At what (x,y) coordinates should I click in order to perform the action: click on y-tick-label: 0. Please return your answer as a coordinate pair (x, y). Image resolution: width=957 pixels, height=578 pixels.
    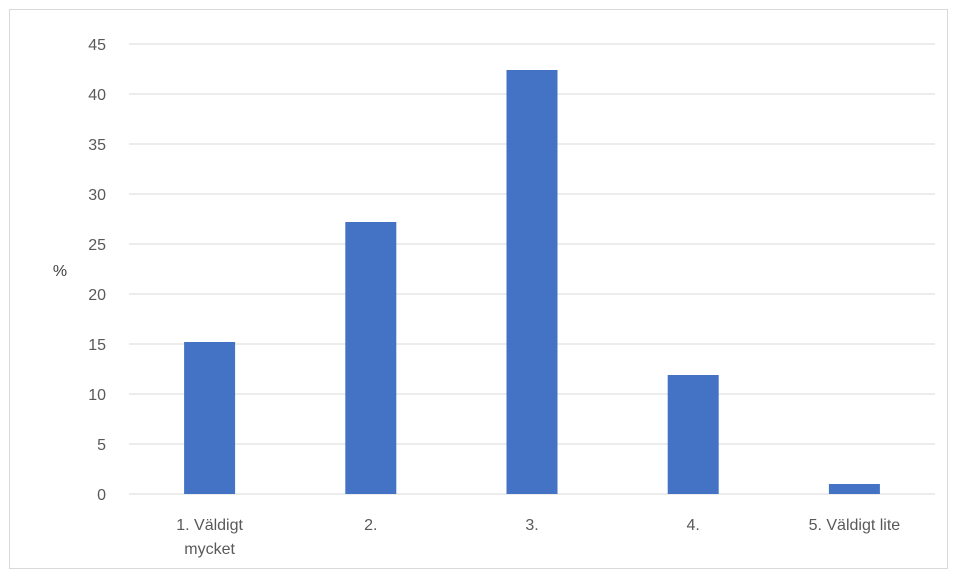
    Looking at the image, I should click on (101, 495).